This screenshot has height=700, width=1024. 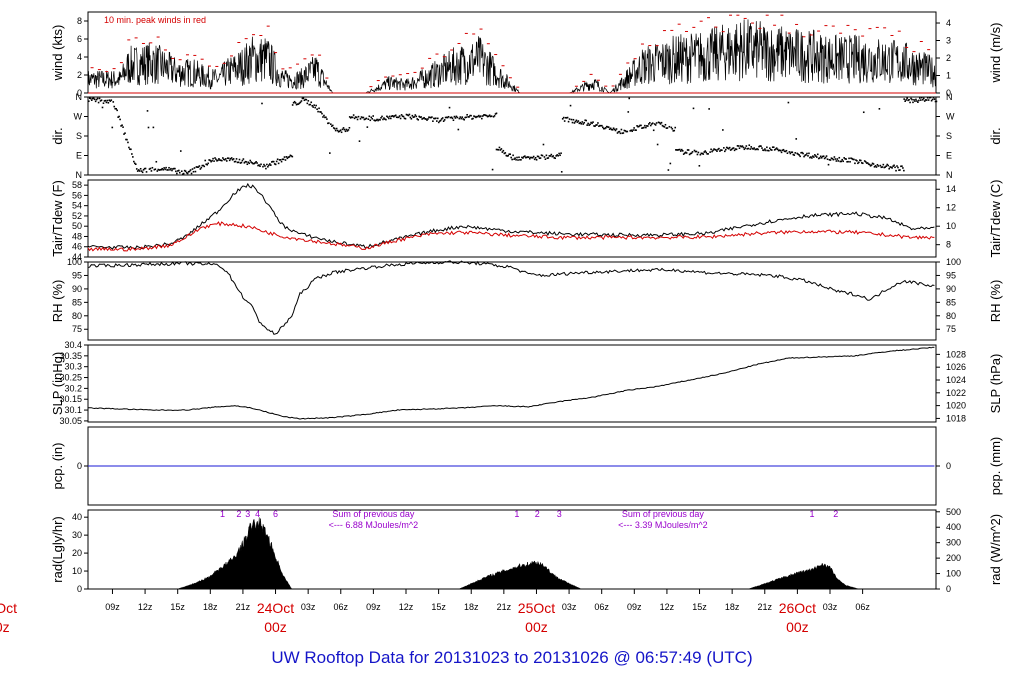 What do you see at coordinates (601, 607) in the screenshot?
I see `xtick-label: 06z` at bounding box center [601, 607].